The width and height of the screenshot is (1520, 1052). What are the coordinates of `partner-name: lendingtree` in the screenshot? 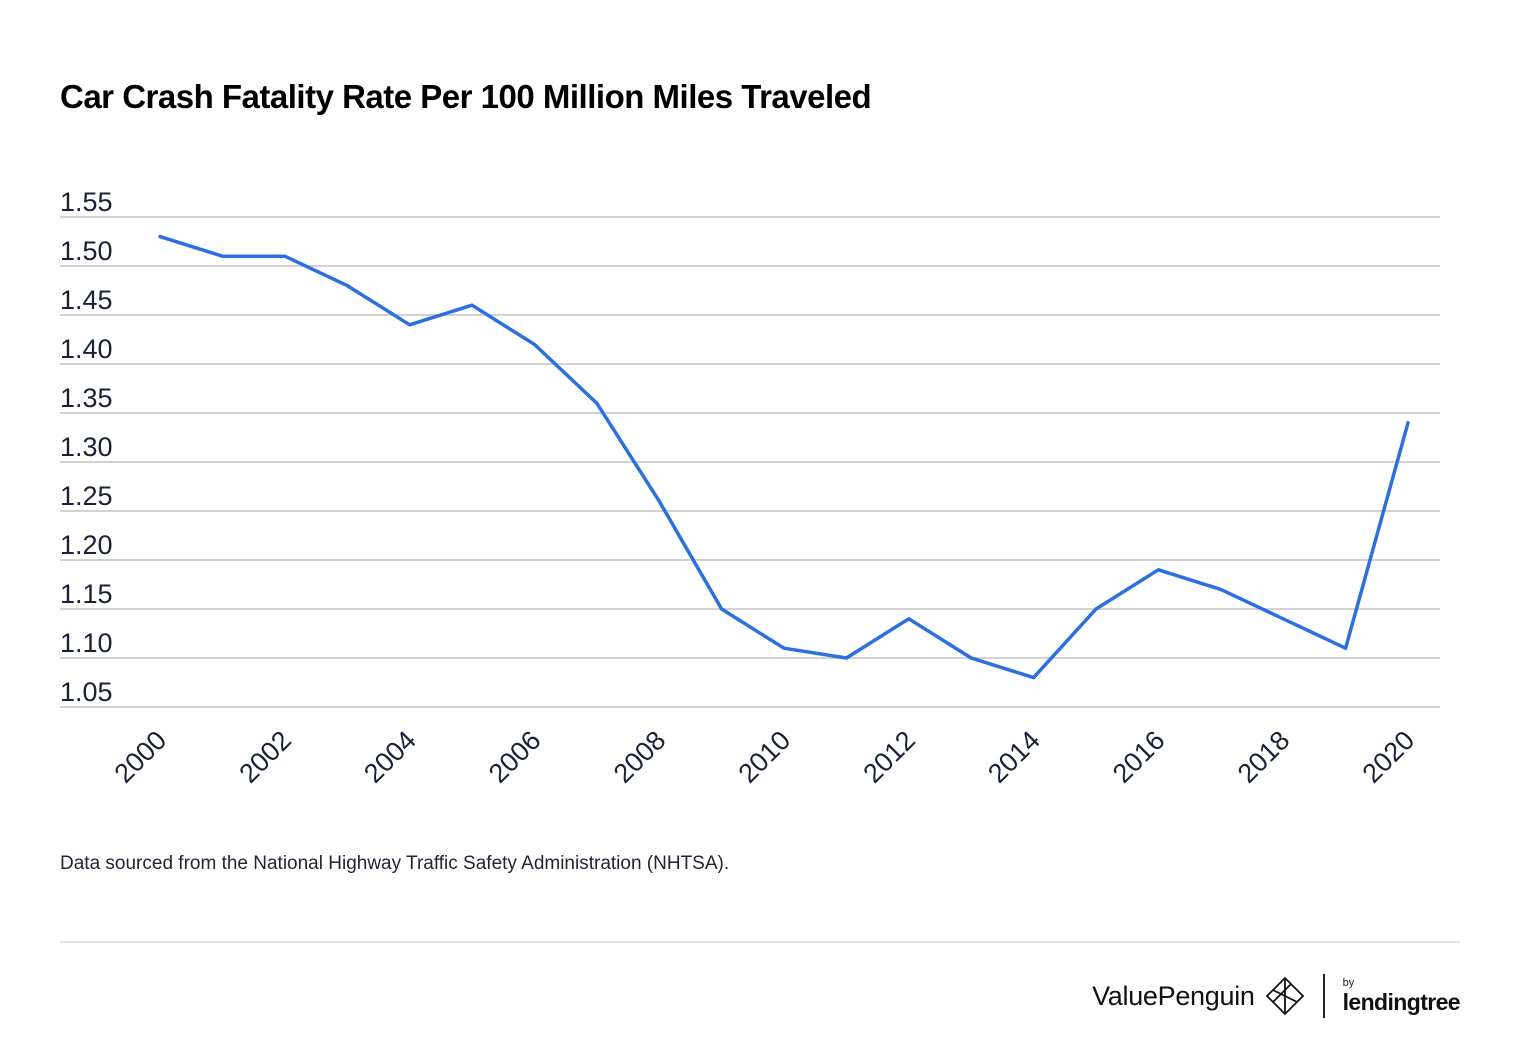 It's located at (1401, 1002).